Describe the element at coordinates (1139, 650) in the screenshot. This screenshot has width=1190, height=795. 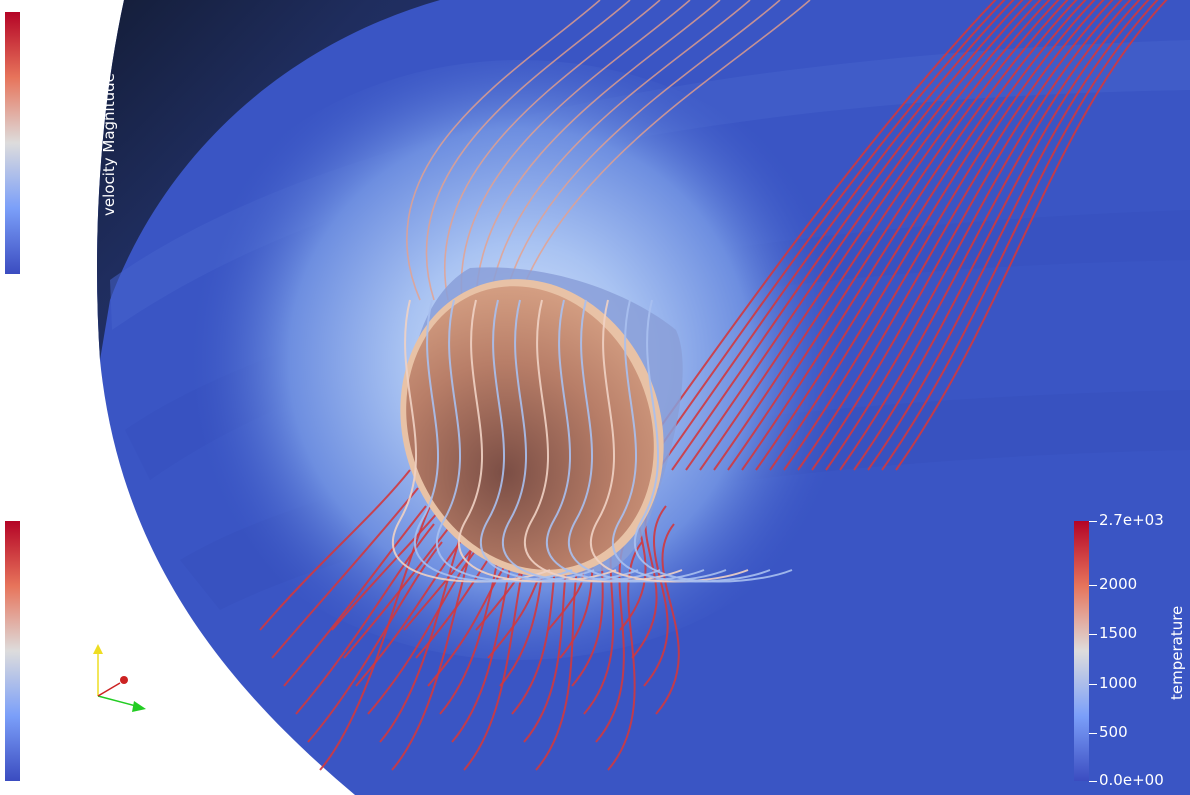
I see `temperature-colorbar-ticks: 2.7e+03 2000 1500 1000 500 0.0e+00` at that location.